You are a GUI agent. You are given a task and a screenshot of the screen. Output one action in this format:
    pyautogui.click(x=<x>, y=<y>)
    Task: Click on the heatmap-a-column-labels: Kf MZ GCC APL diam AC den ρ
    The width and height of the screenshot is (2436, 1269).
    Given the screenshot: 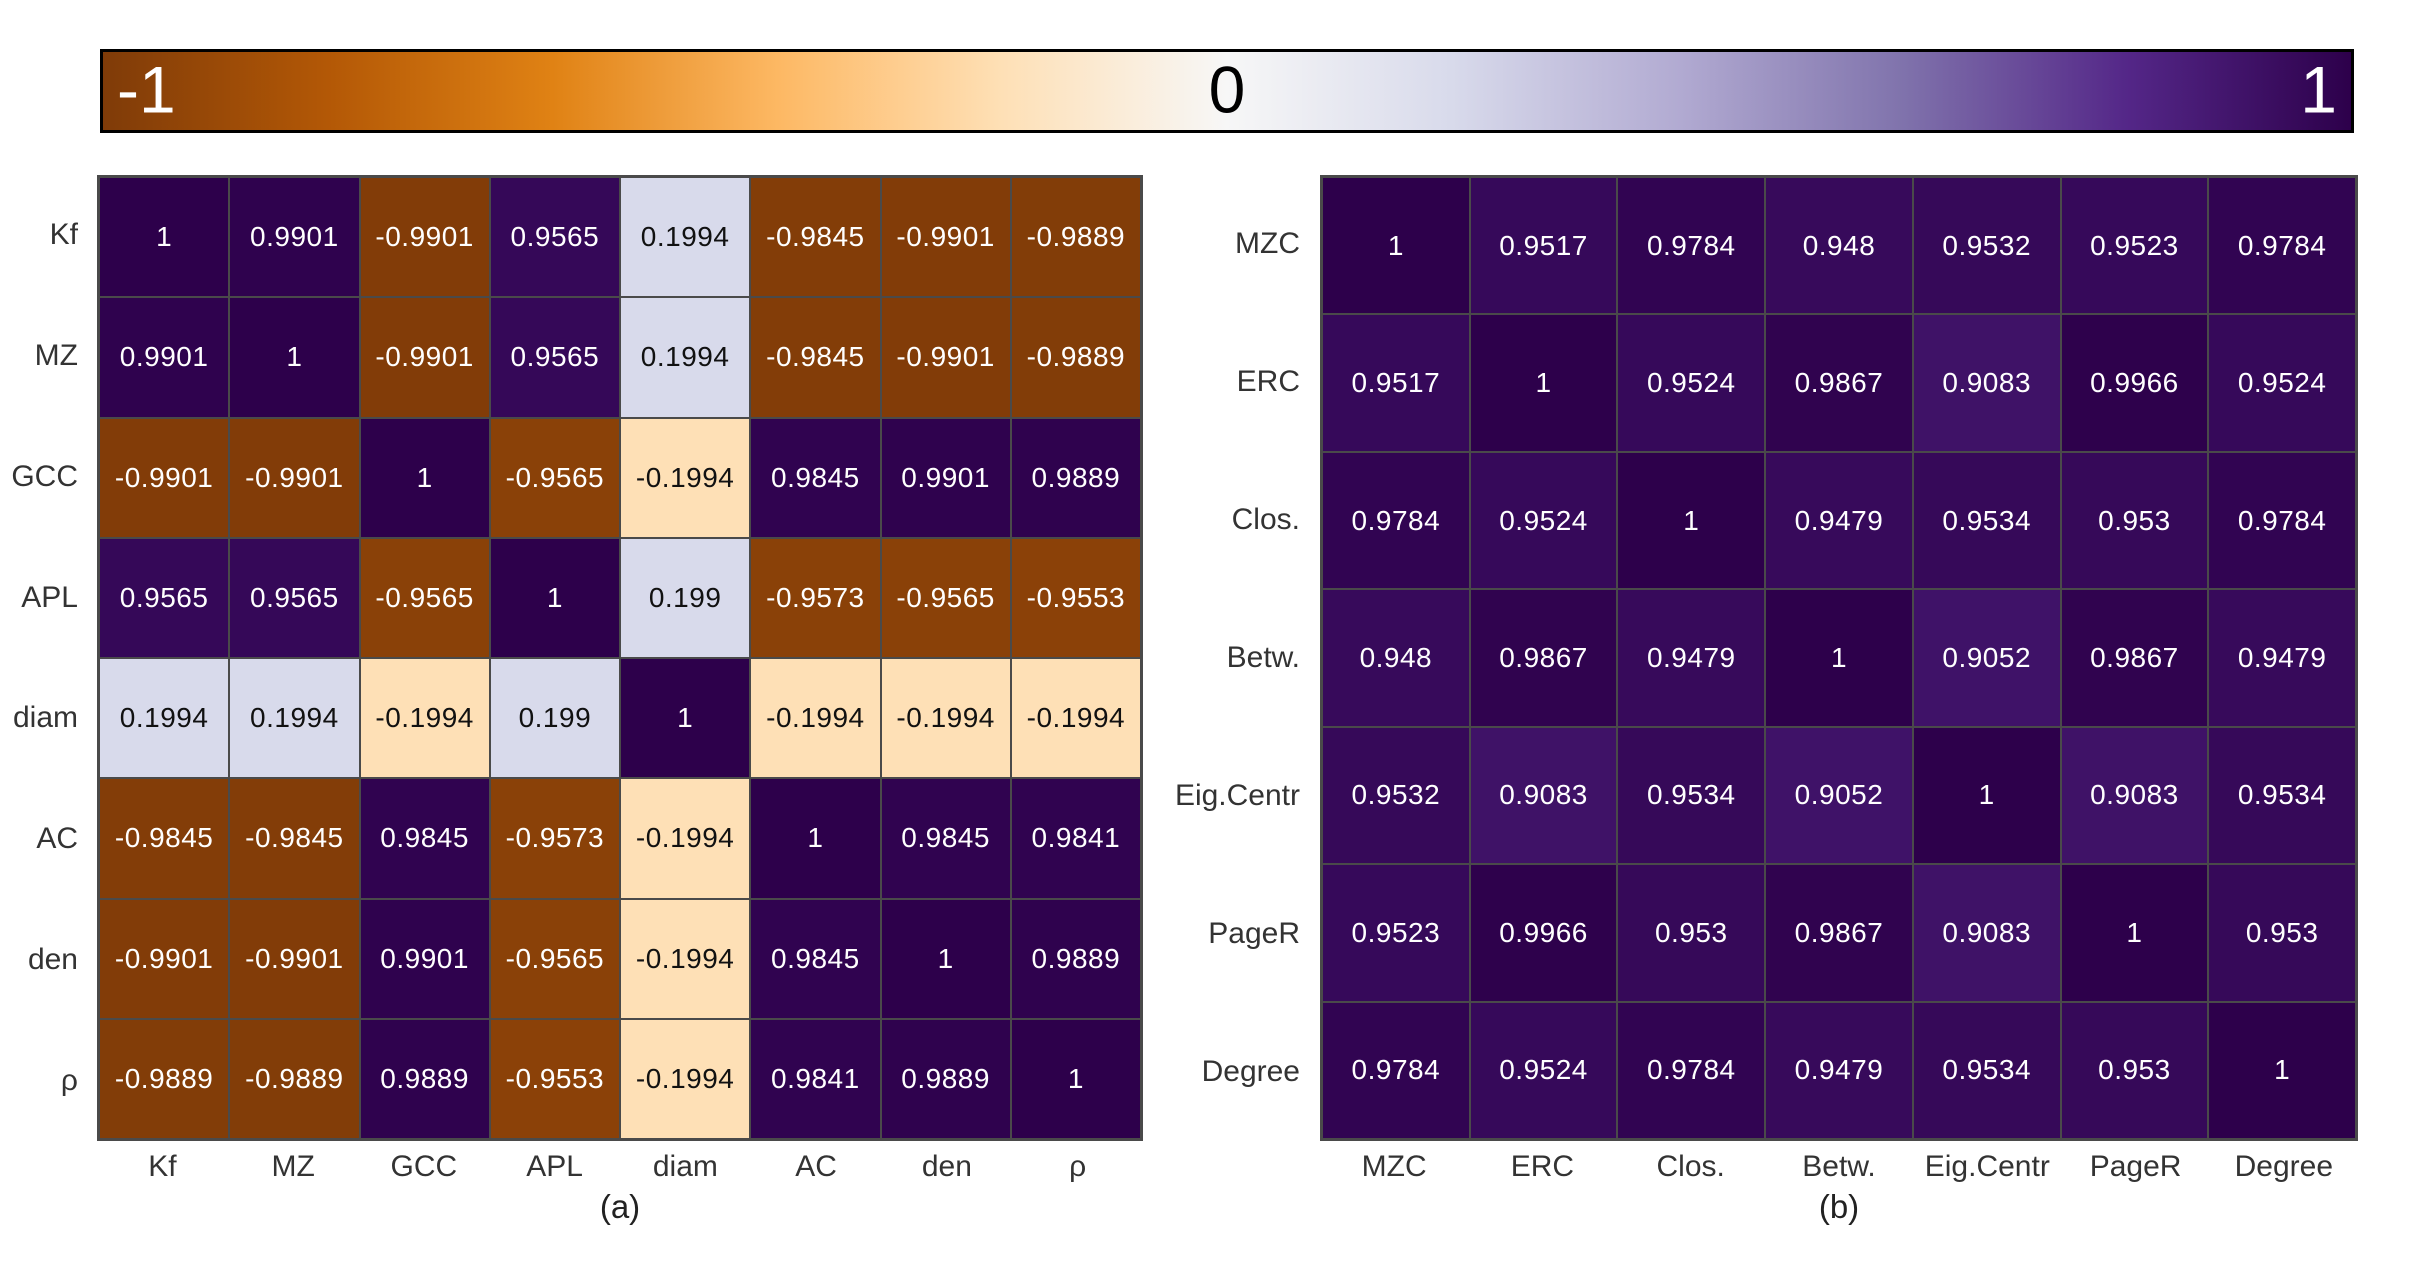 What is the action you would take?
    pyautogui.click(x=620, y=1167)
    